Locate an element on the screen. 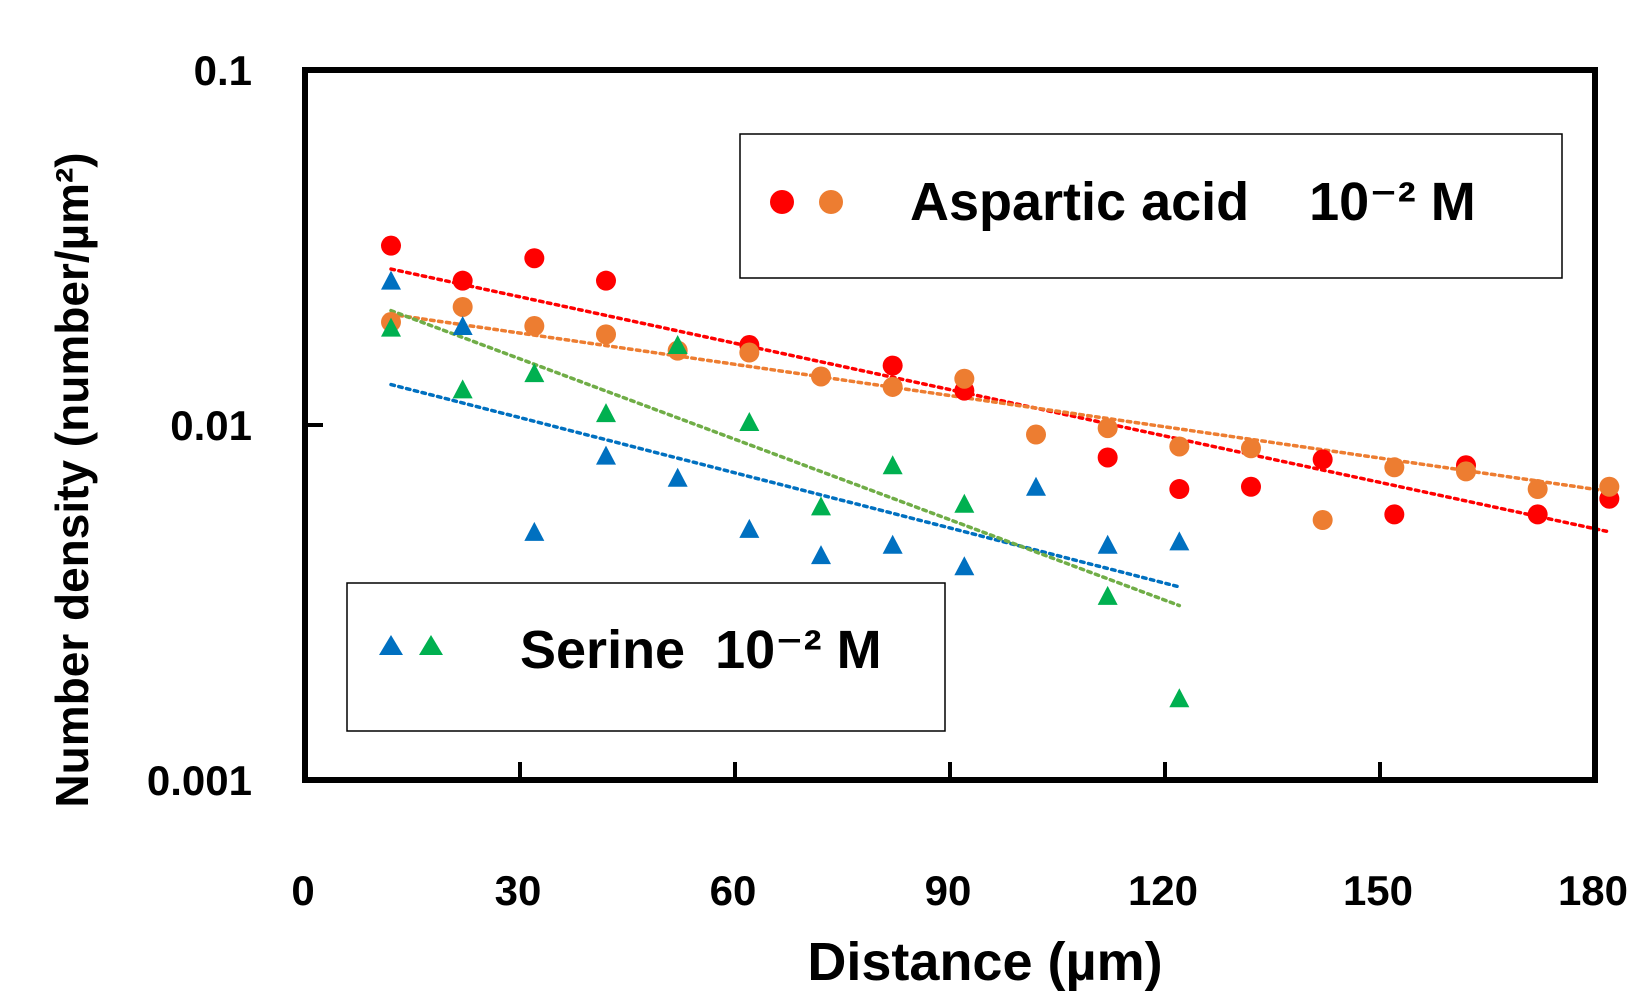 The width and height of the screenshot is (1644, 997). y-axis-title: Number density (number/µm²) is located at coordinates (72, 479).